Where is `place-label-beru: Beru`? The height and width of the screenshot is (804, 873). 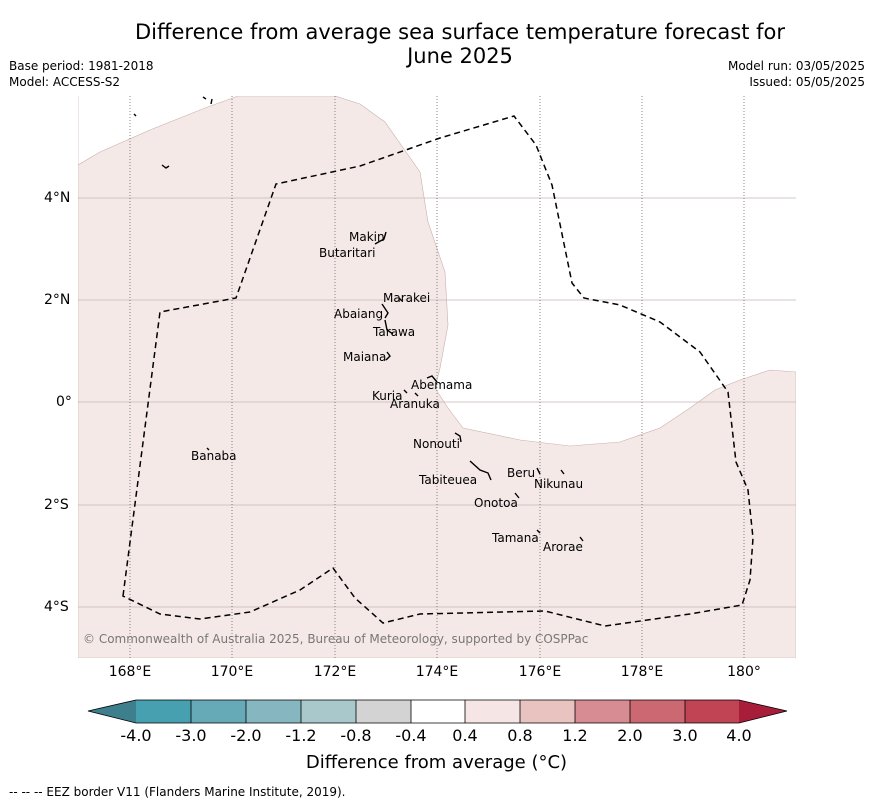 place-label-beru: Beru is located at coordinates (521, 473).